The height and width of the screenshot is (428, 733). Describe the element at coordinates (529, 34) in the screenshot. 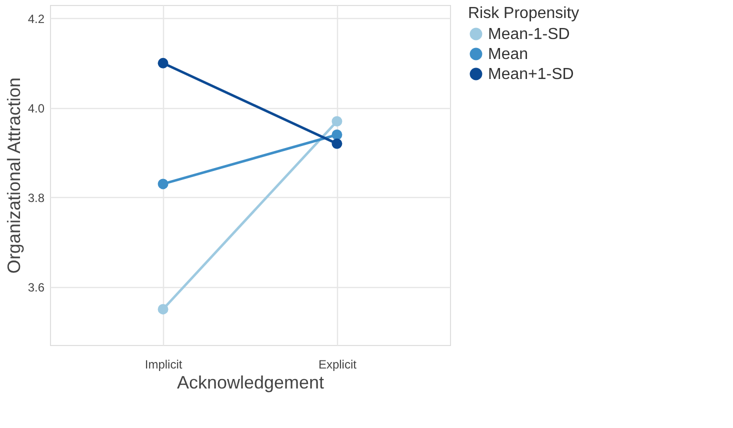

I see `legend-label: Mean-1-SD` at that location.